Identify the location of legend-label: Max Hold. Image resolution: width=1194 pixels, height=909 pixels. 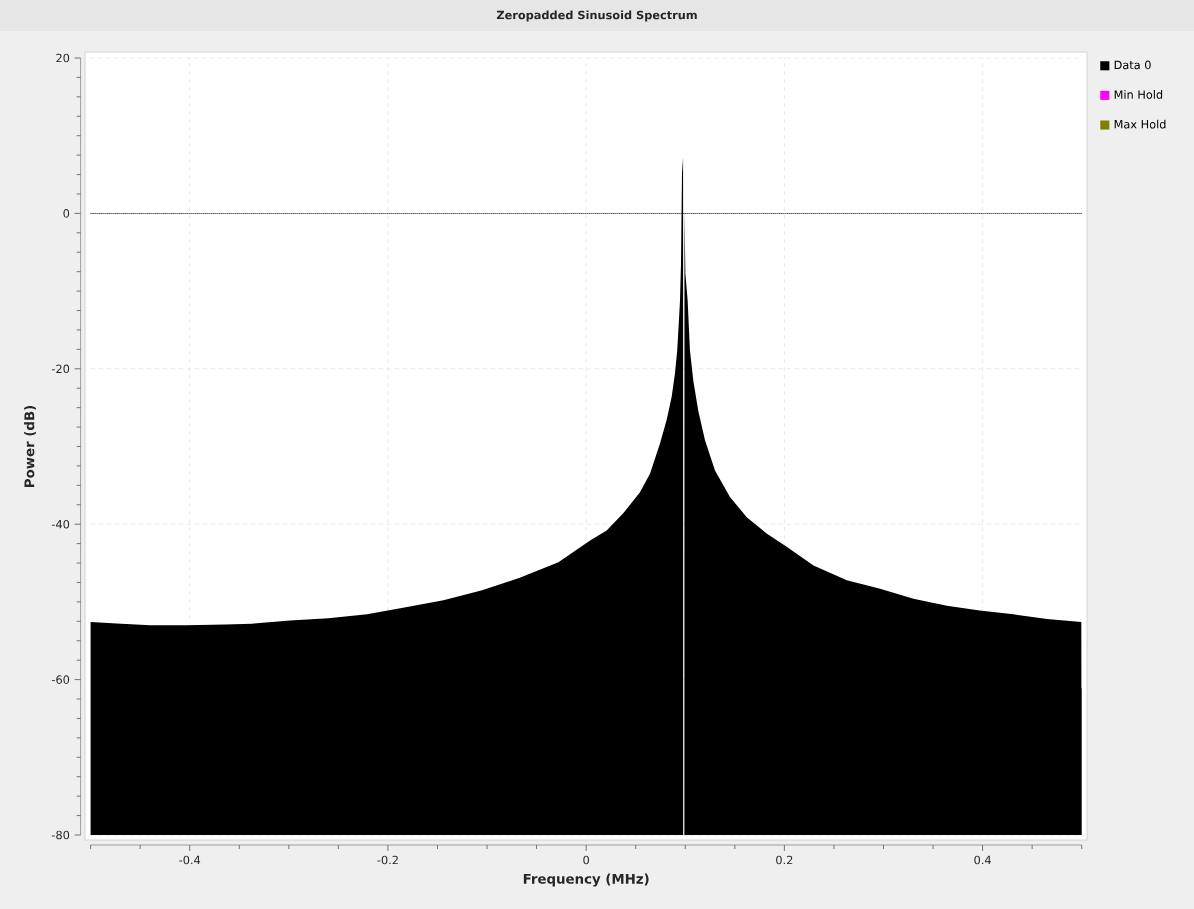
(1140, 124).